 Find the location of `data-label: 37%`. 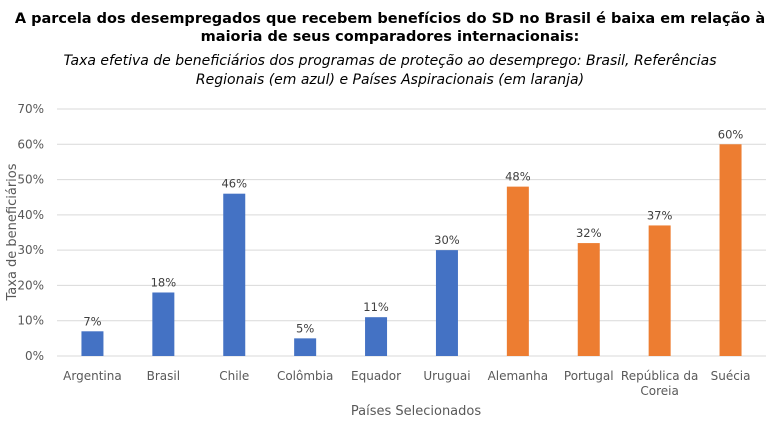

data-label: 37% is located at coordinates (660, 215).